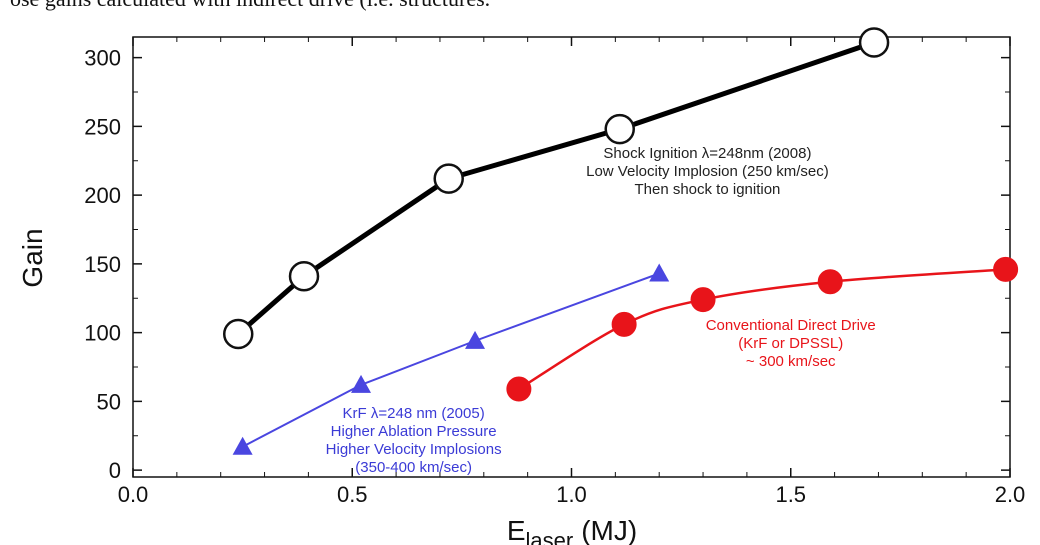  I want to click on annotation-line: (KrF or DPSSL), so click(790, 343).